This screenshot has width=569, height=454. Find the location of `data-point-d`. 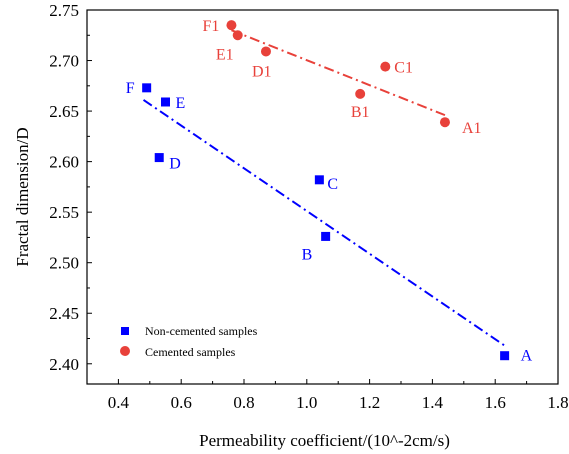

data-point-d is located at coordinates (159, 158).